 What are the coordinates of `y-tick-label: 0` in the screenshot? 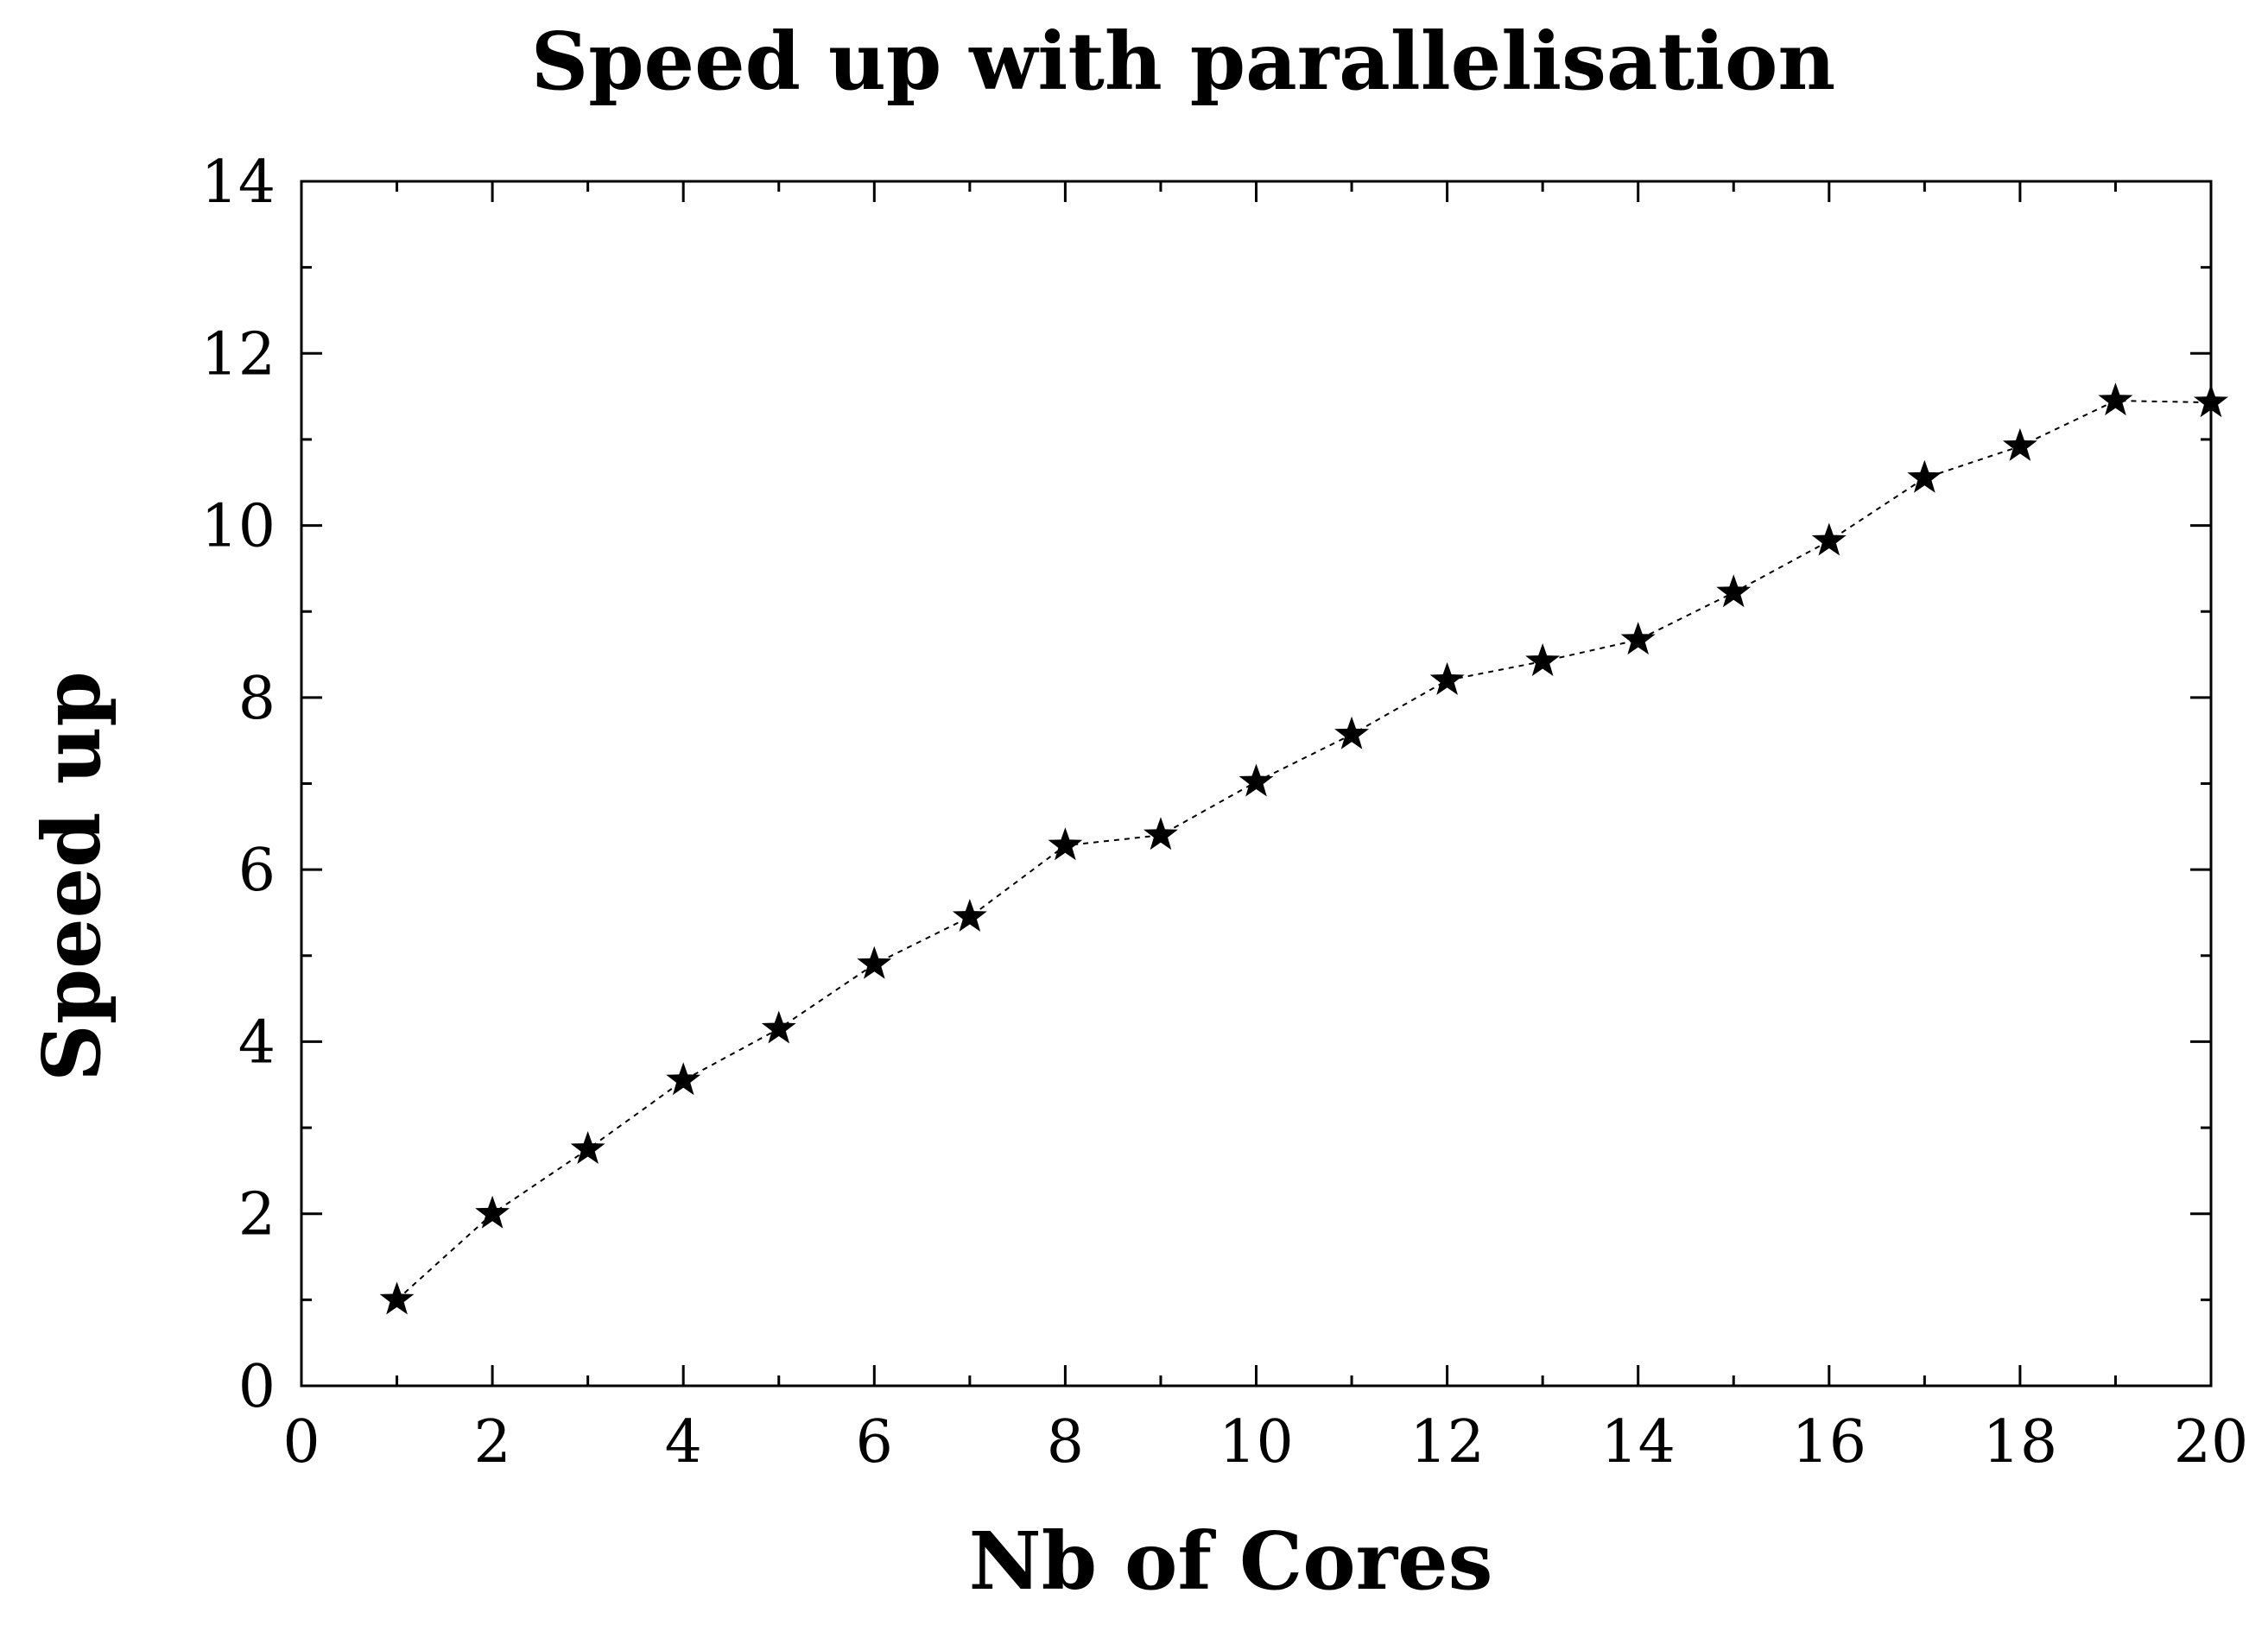 It's located at (257, 1387).